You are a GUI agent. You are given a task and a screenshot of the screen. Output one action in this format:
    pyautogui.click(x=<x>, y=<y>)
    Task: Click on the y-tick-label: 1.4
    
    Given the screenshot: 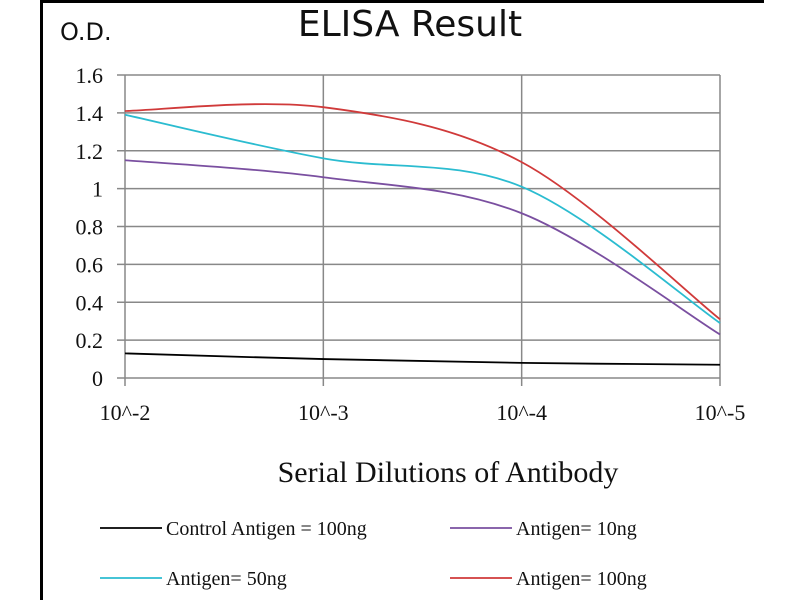 What is the action you would take?
    pyautogui.click(x=90, y=113)
    